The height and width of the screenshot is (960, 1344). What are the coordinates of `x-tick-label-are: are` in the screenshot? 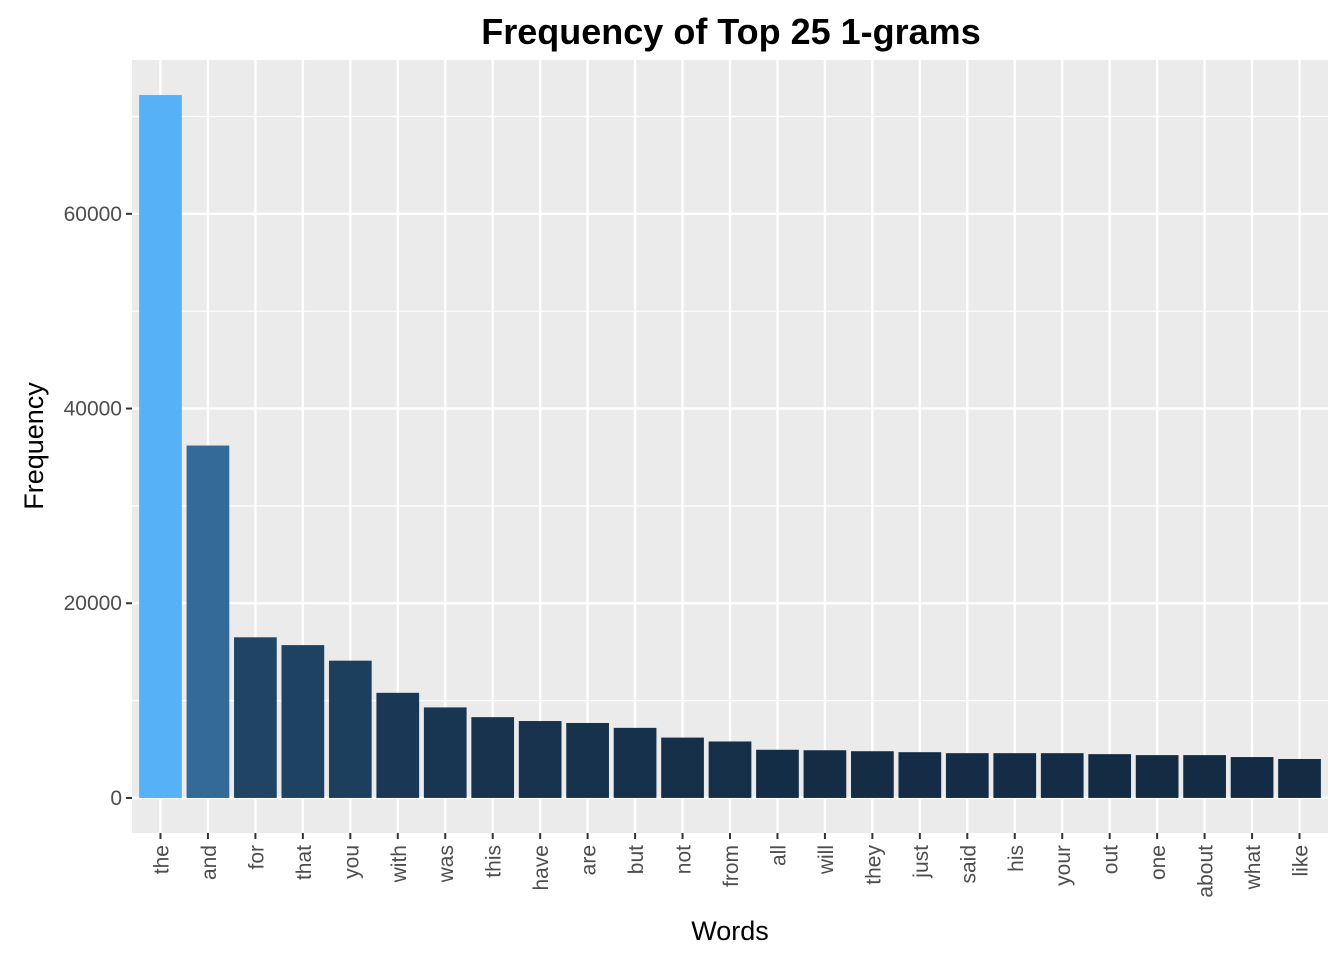 It's located at (589, 860).